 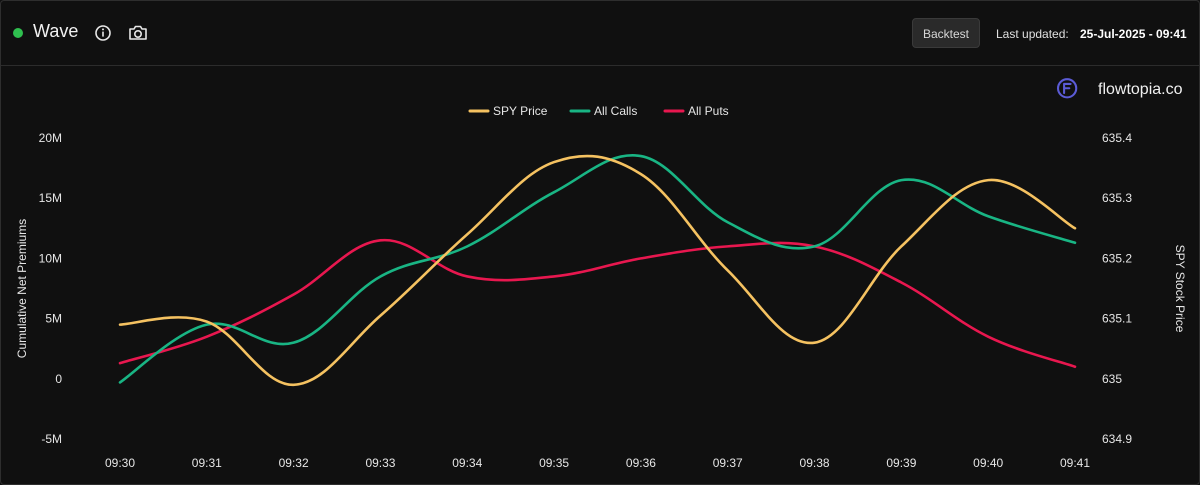 What do you see at coordinates (103, 33) in the screenshot?
I see `info-icon` at bounding box center [103, 33].